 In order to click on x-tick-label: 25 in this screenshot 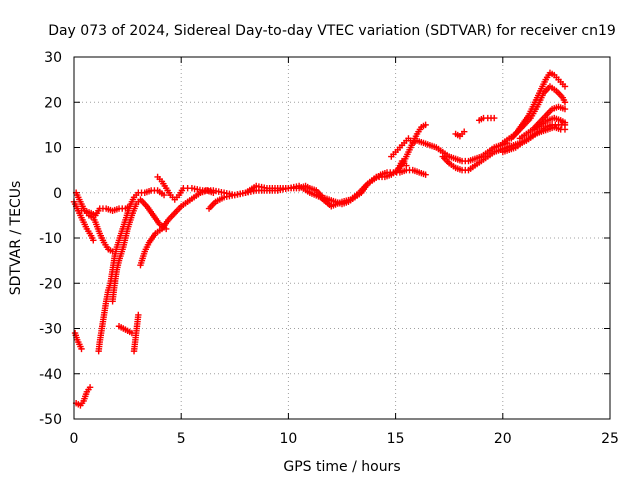, I will do `click(610, 439)`.